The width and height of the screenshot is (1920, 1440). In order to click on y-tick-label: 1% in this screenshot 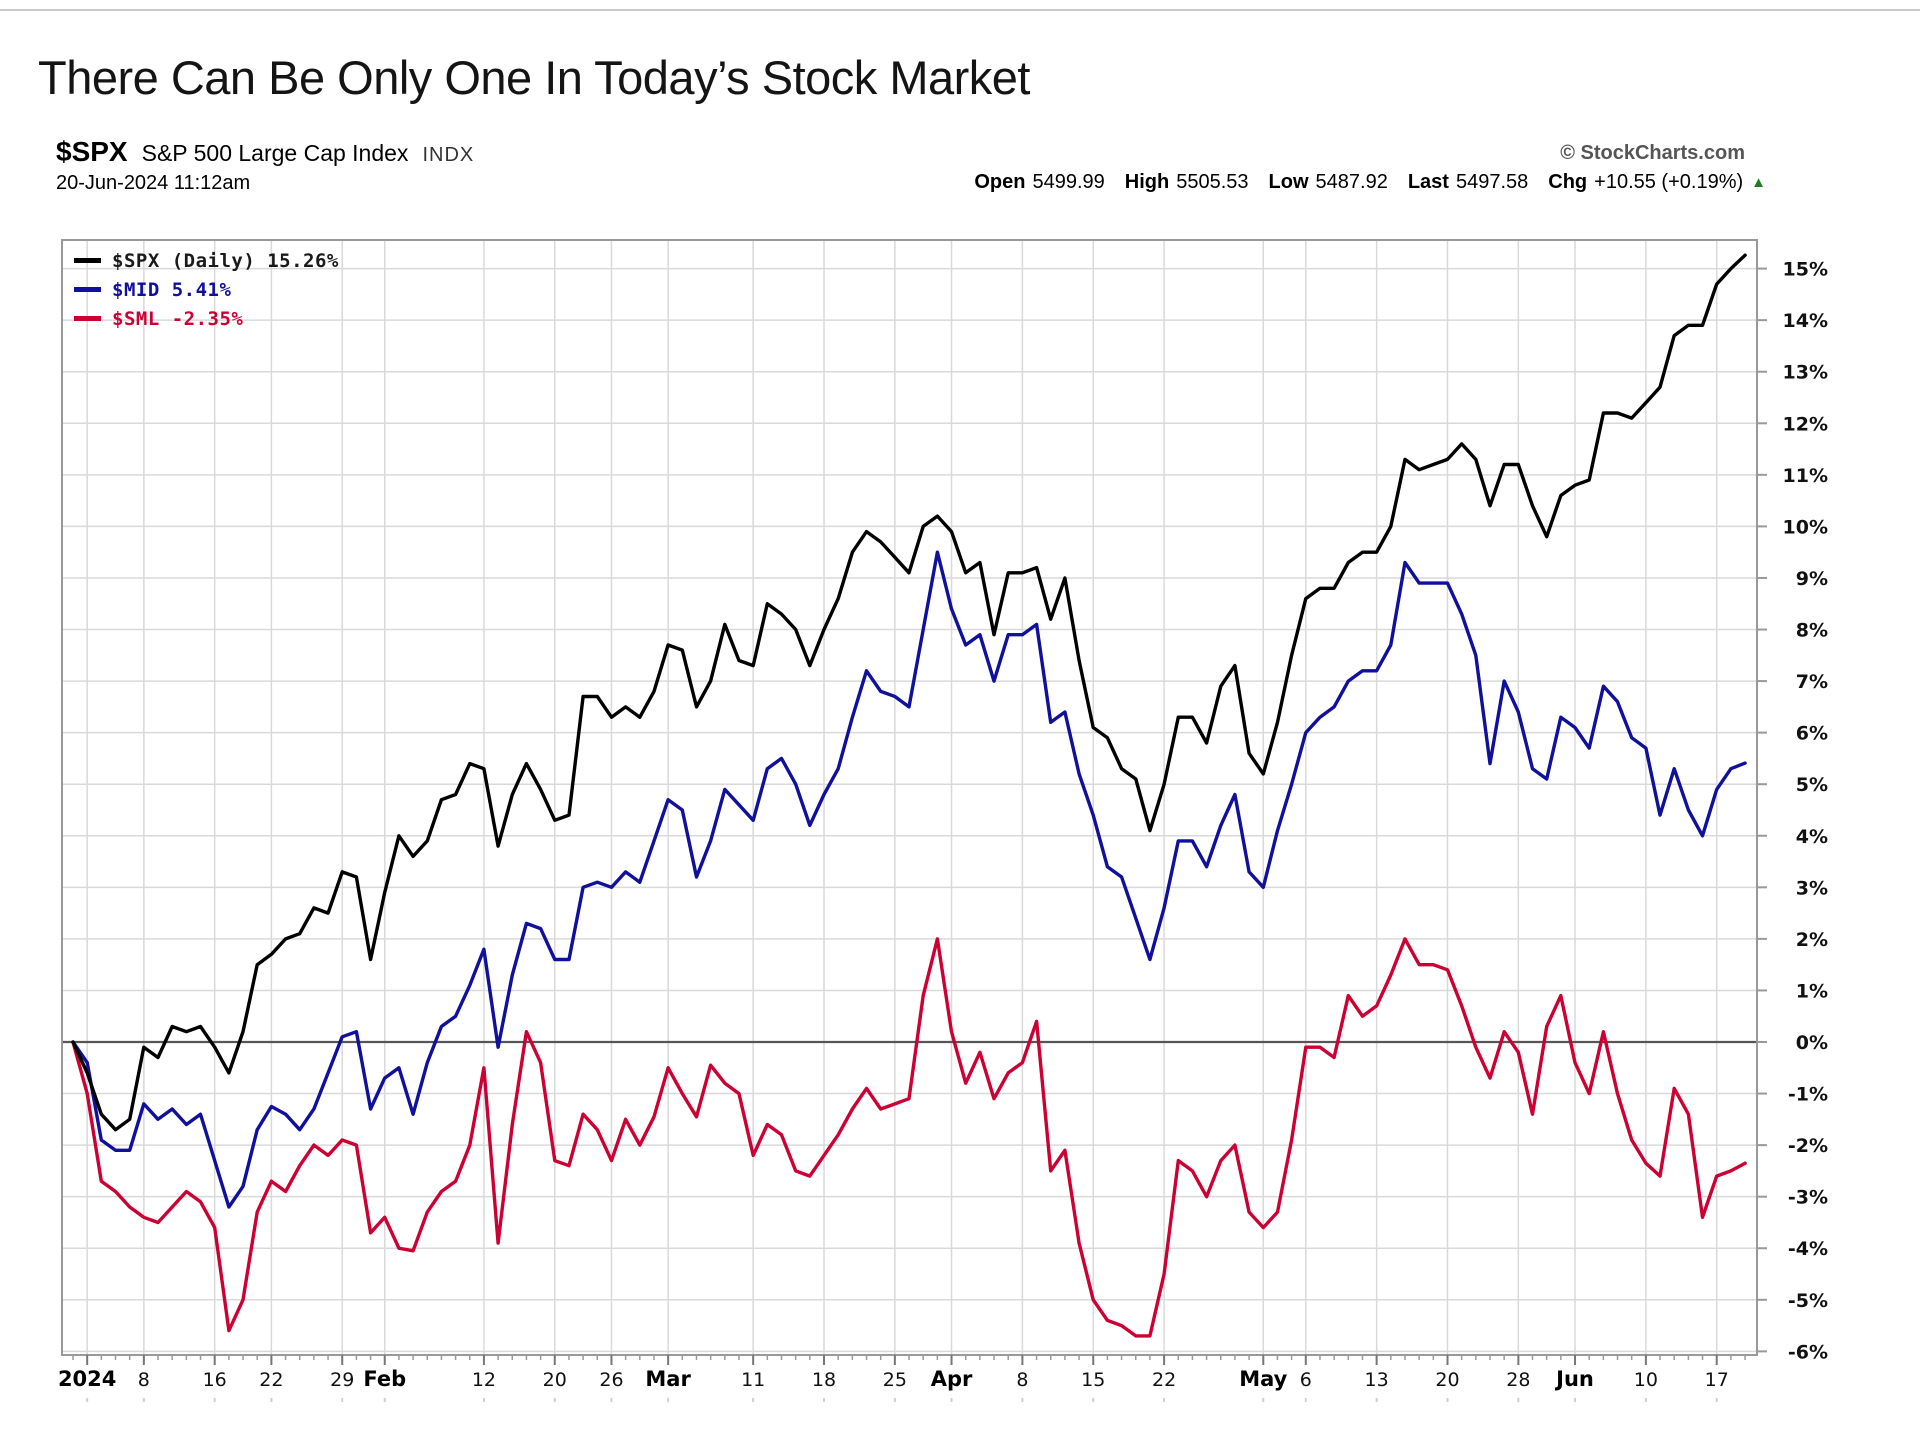, I will do `click(1812, 991)`.